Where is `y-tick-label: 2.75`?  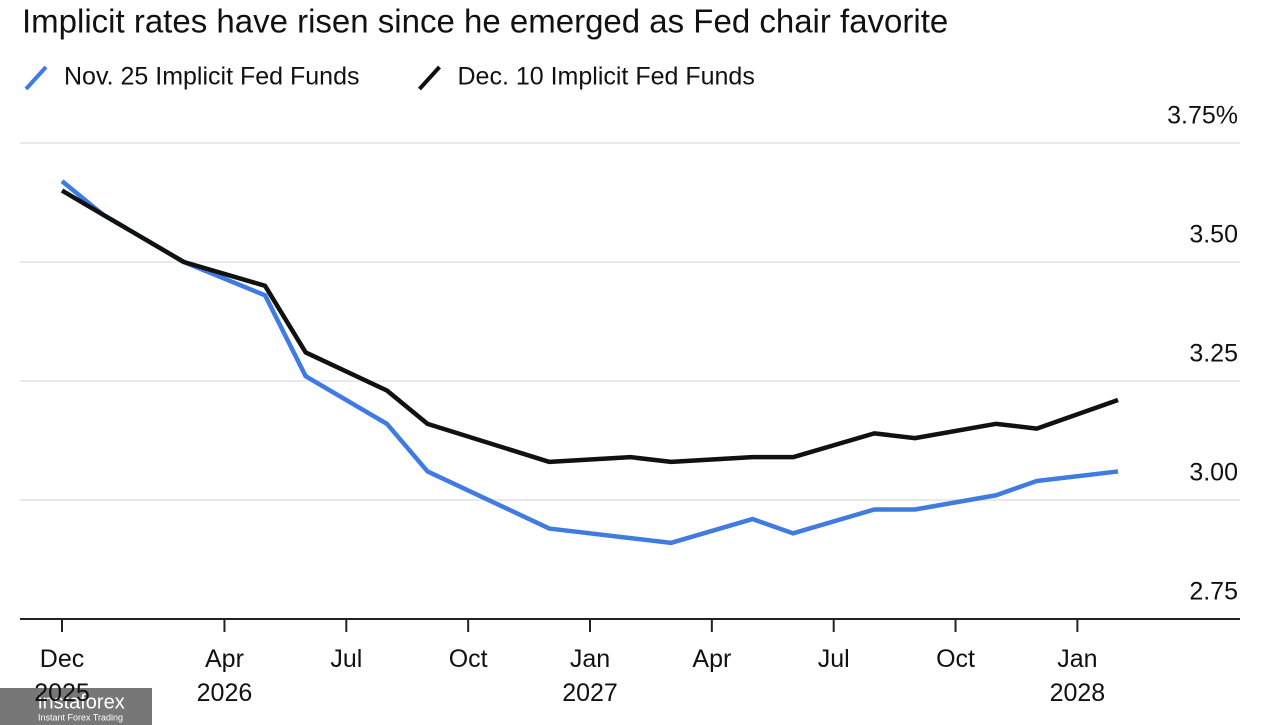 y-tick-label: 2.75 is located at coordinates (1213, 592).